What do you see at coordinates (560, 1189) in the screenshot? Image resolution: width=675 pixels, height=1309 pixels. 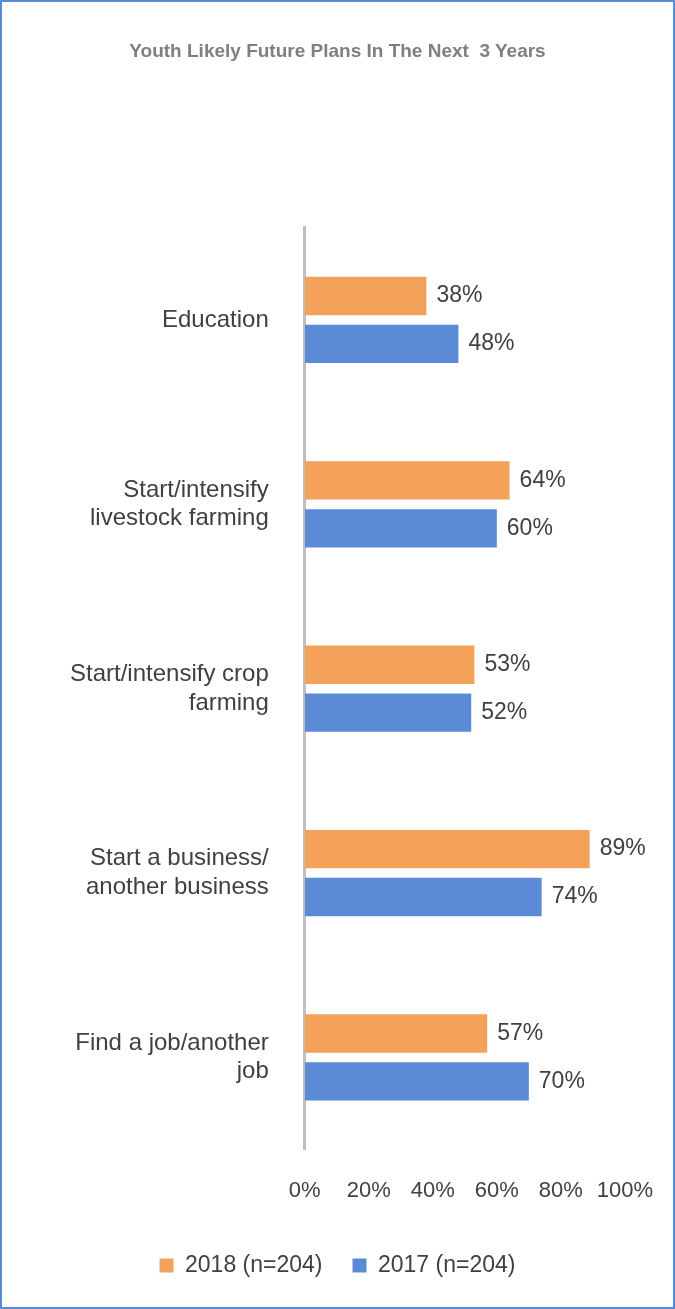 I see `x-tick-label: 80%` at bounding box center [560, 1189].